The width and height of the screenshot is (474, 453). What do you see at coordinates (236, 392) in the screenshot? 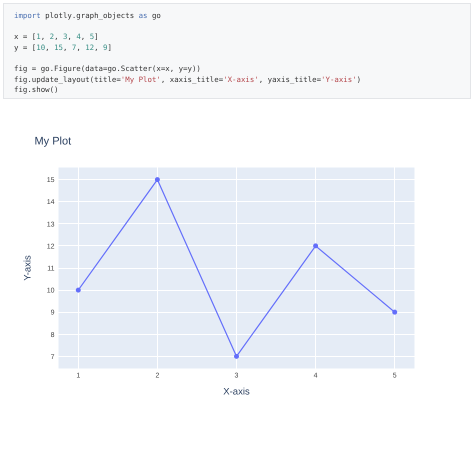
I see `x-axis-title: X-axis` at bounding box center [236, 392].